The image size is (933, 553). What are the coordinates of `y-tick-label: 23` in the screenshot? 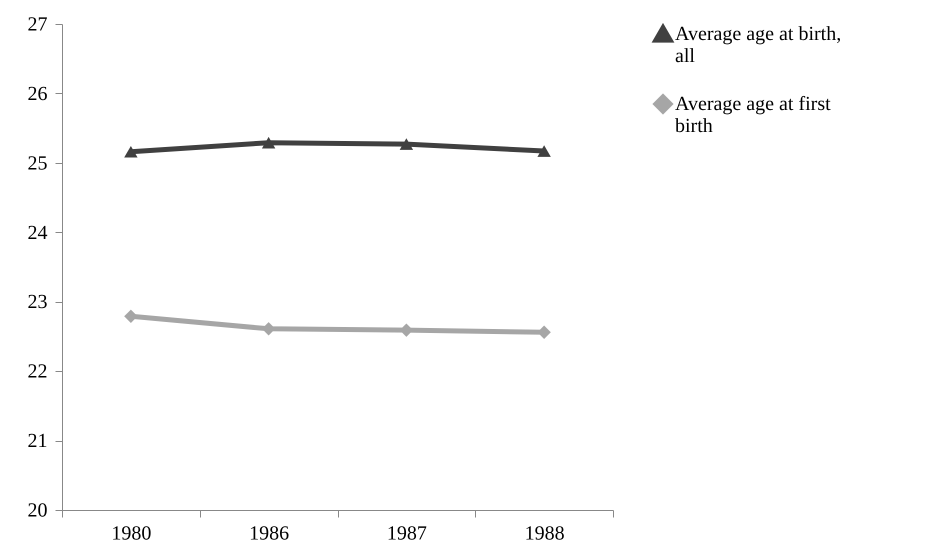 It's located at (38, 302).